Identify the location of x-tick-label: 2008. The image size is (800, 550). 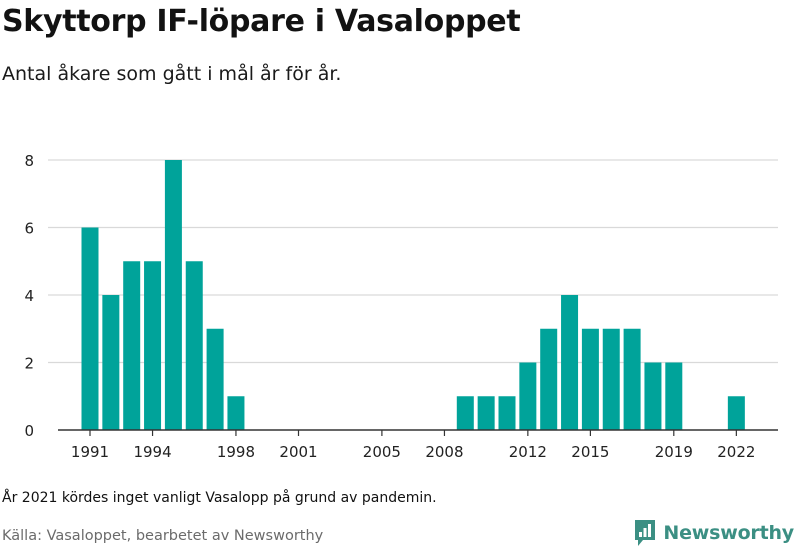
(444, 452).